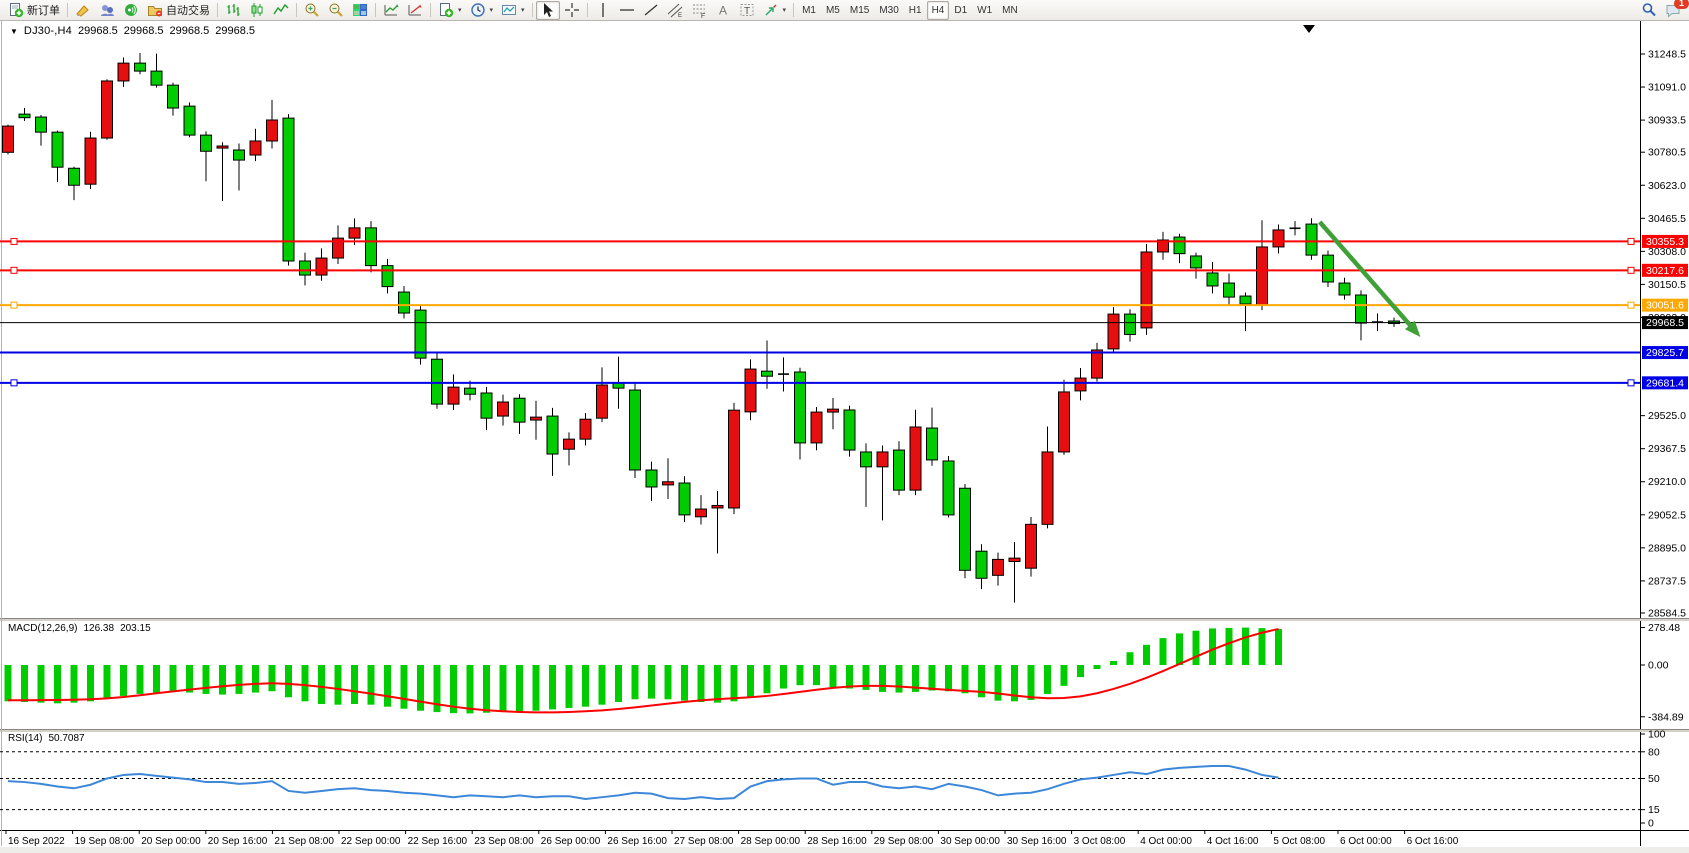 The width and height of the screenshot is (1689, 853). I want to click on time-axis-label: 6 Oct 16:00, so click(1433, 841).